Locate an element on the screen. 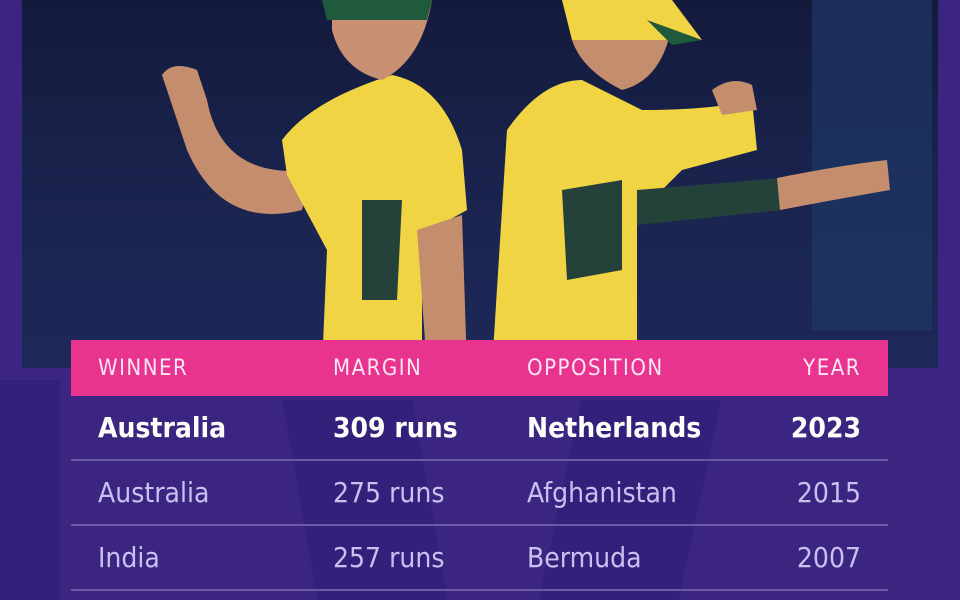  cell-winner: India is located at coordinates (129, 557).